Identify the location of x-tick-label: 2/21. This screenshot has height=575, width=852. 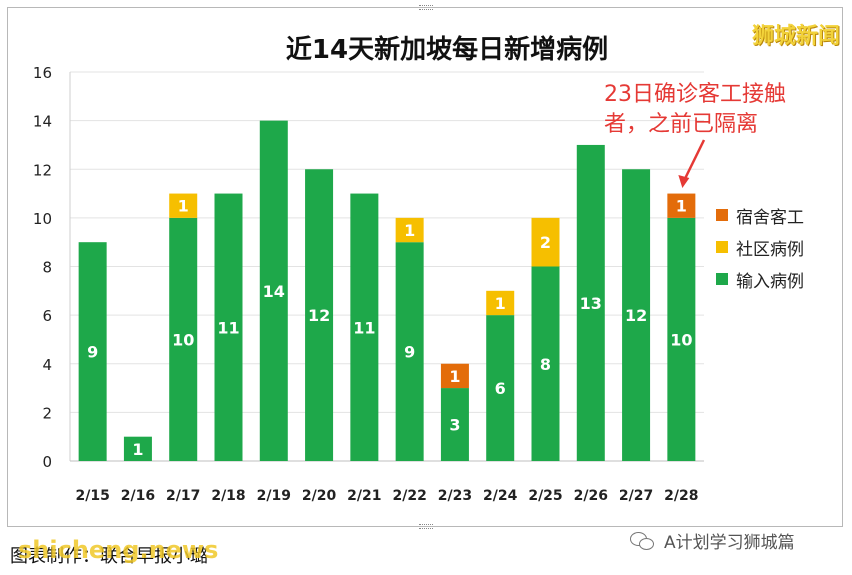
(364, 496).